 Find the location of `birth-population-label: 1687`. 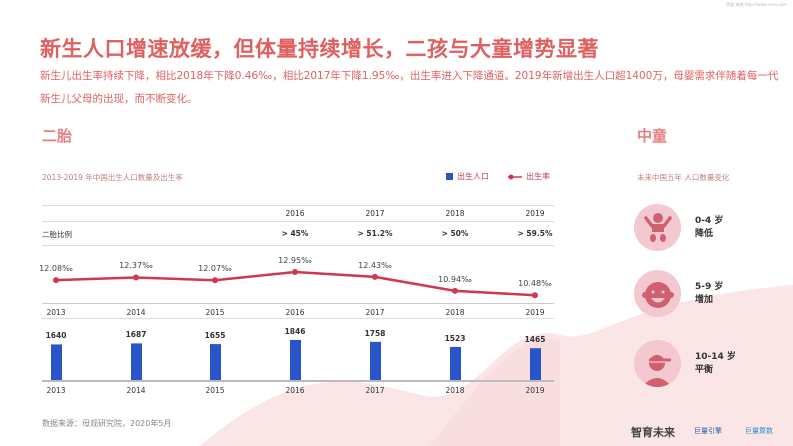

birth-population-label: 1687 is located at coordinates (136, 335).